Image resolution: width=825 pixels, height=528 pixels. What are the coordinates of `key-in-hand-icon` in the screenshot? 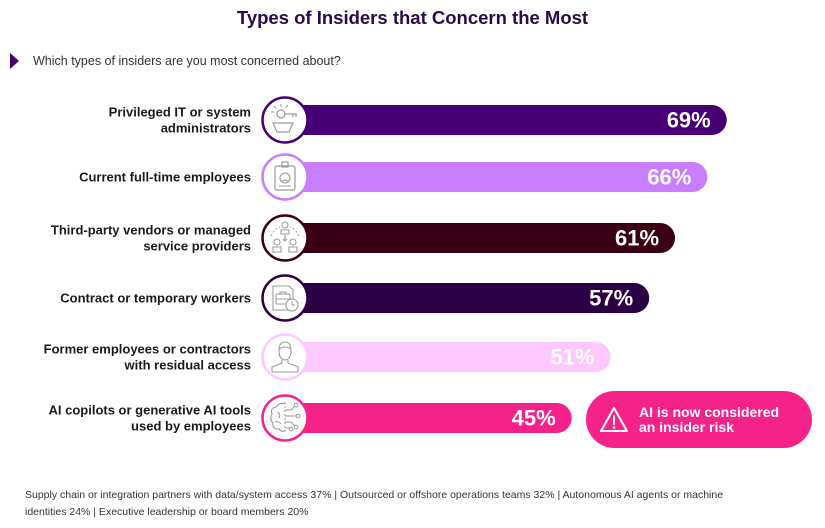 It's located at (284, 118).